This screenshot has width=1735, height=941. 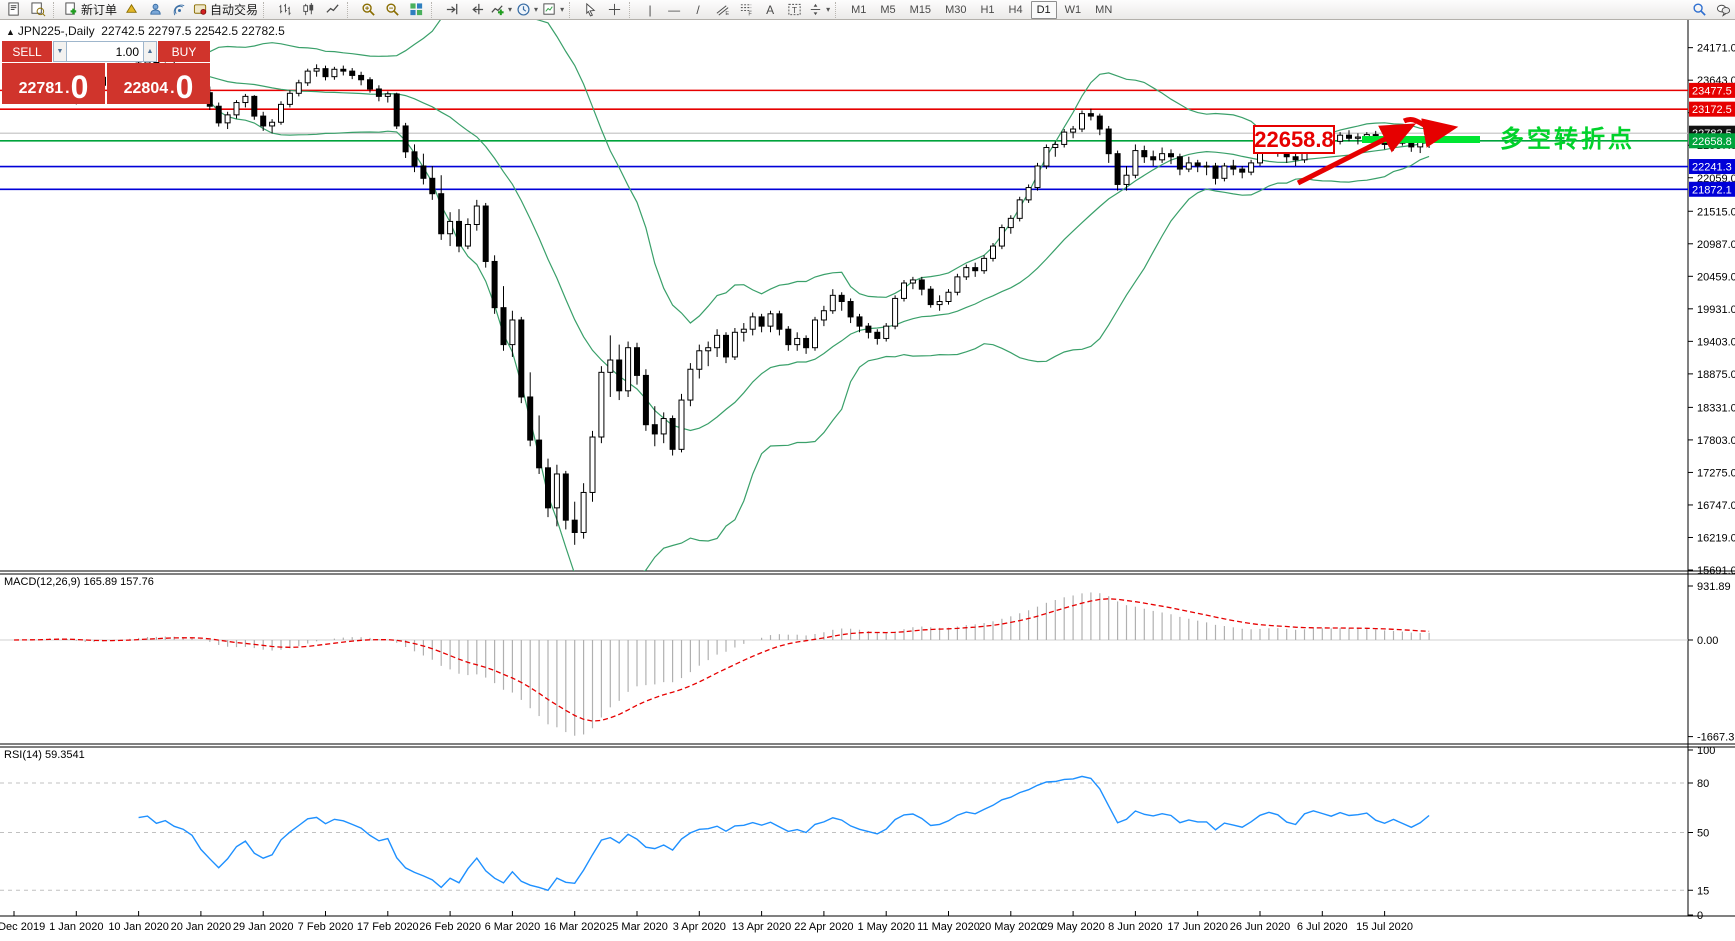 I want to click on templates-menu: ▾, so click(x=553, y=10).